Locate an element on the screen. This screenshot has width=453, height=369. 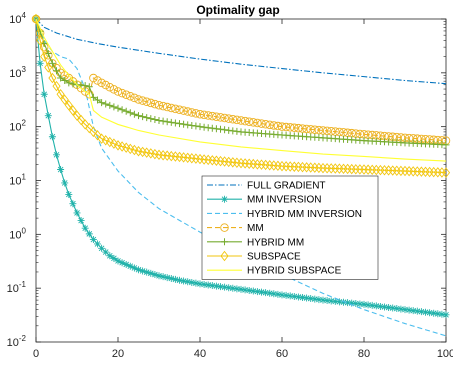
legend-entry: SUBSPACE is located at coordinates (254, 256).